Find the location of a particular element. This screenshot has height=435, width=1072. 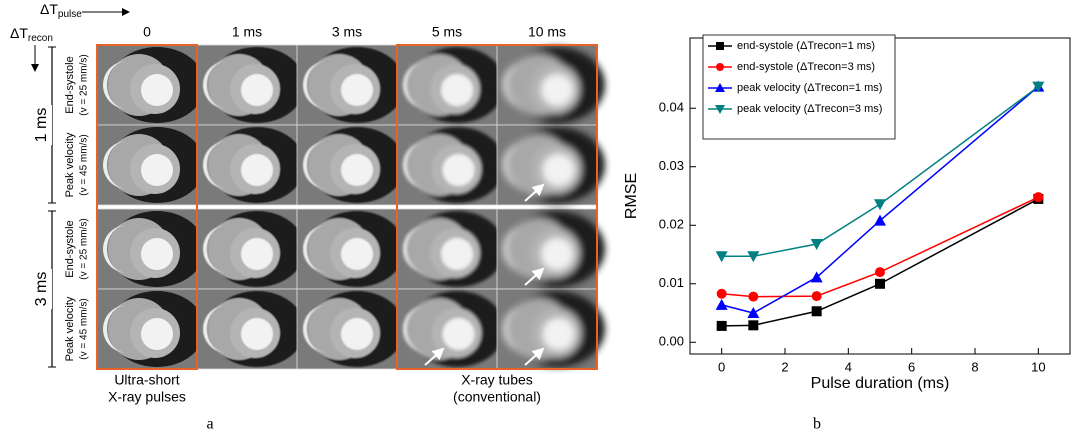

column-header: 5 ms is located at coordinates (447, 32).